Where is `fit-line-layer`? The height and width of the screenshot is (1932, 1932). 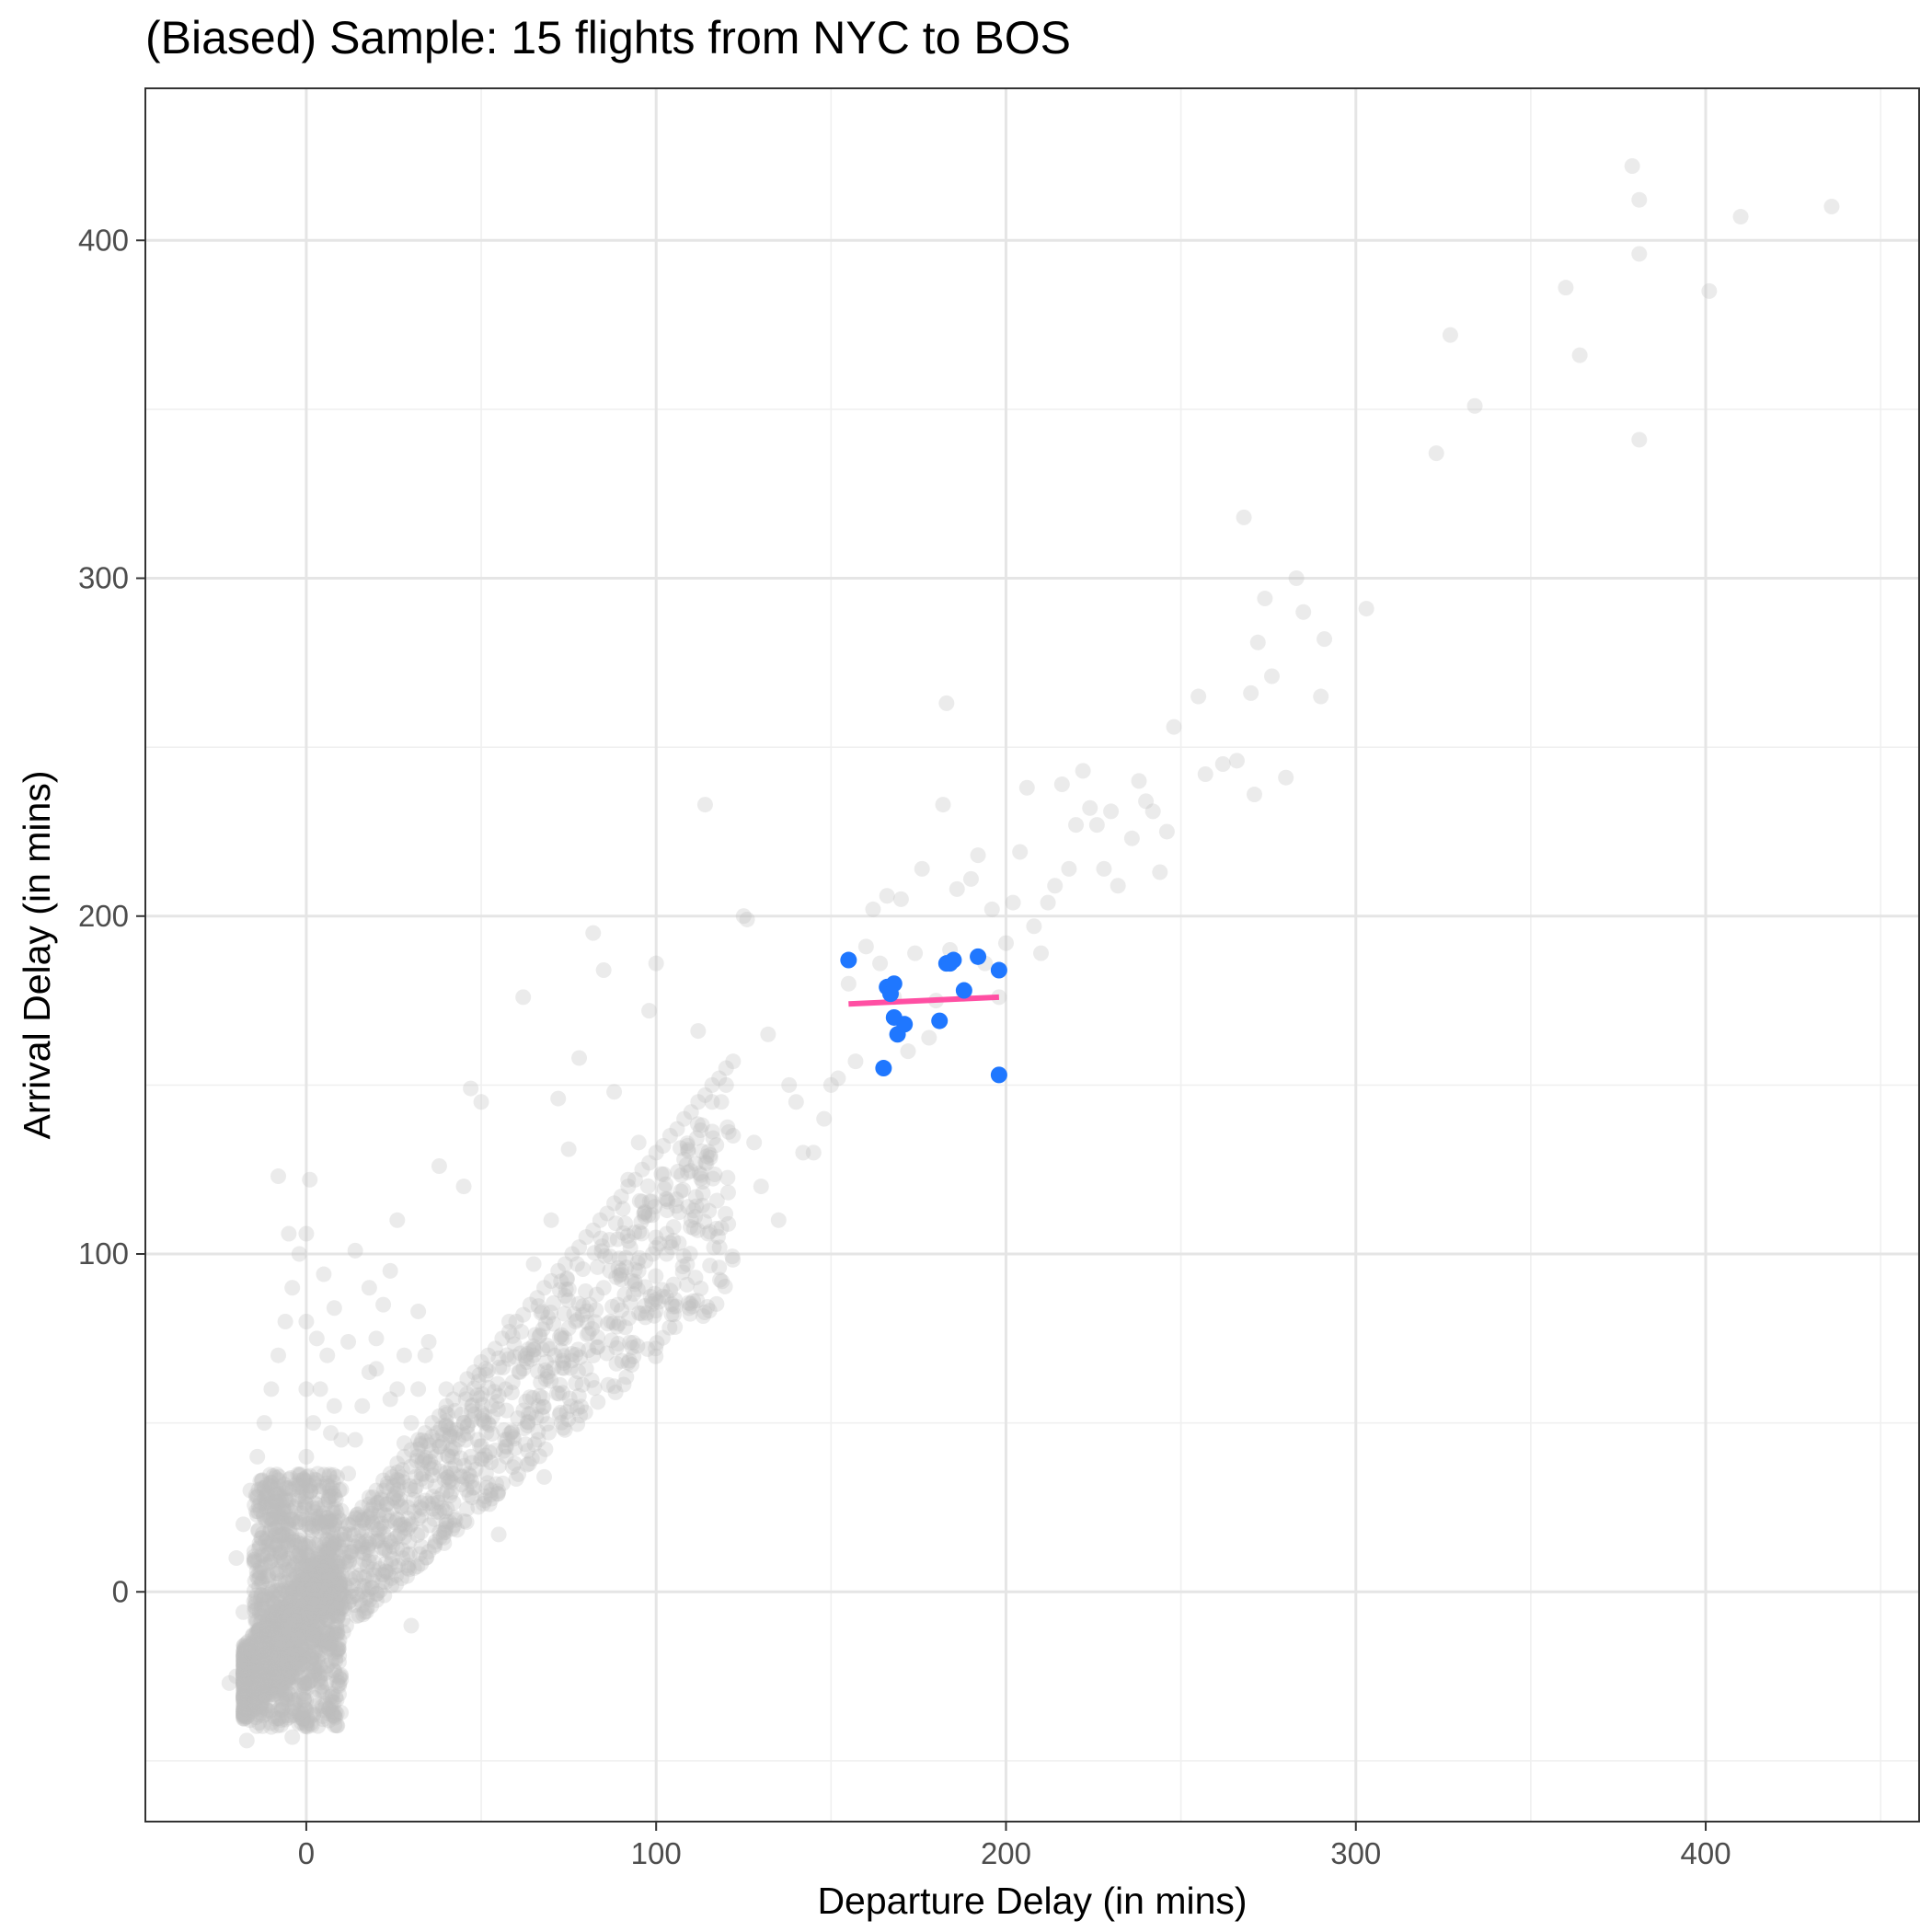 fit-line-layer is located at coordinates (924, 1000).